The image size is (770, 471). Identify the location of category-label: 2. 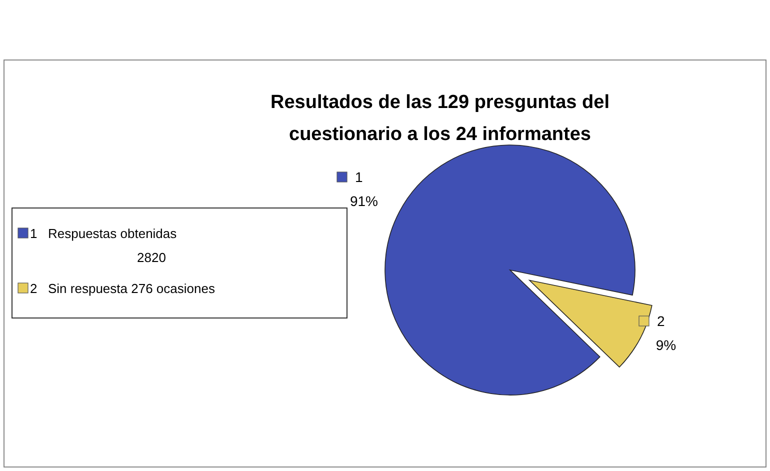
(34, 288).